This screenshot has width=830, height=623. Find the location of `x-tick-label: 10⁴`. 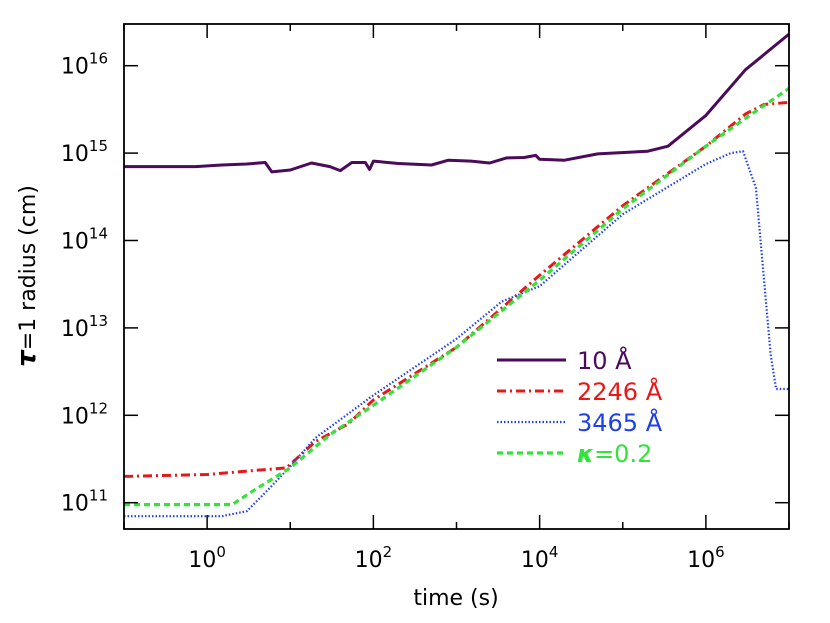

x-tick-label: 10⁴ is located at coordinates (540, 558).